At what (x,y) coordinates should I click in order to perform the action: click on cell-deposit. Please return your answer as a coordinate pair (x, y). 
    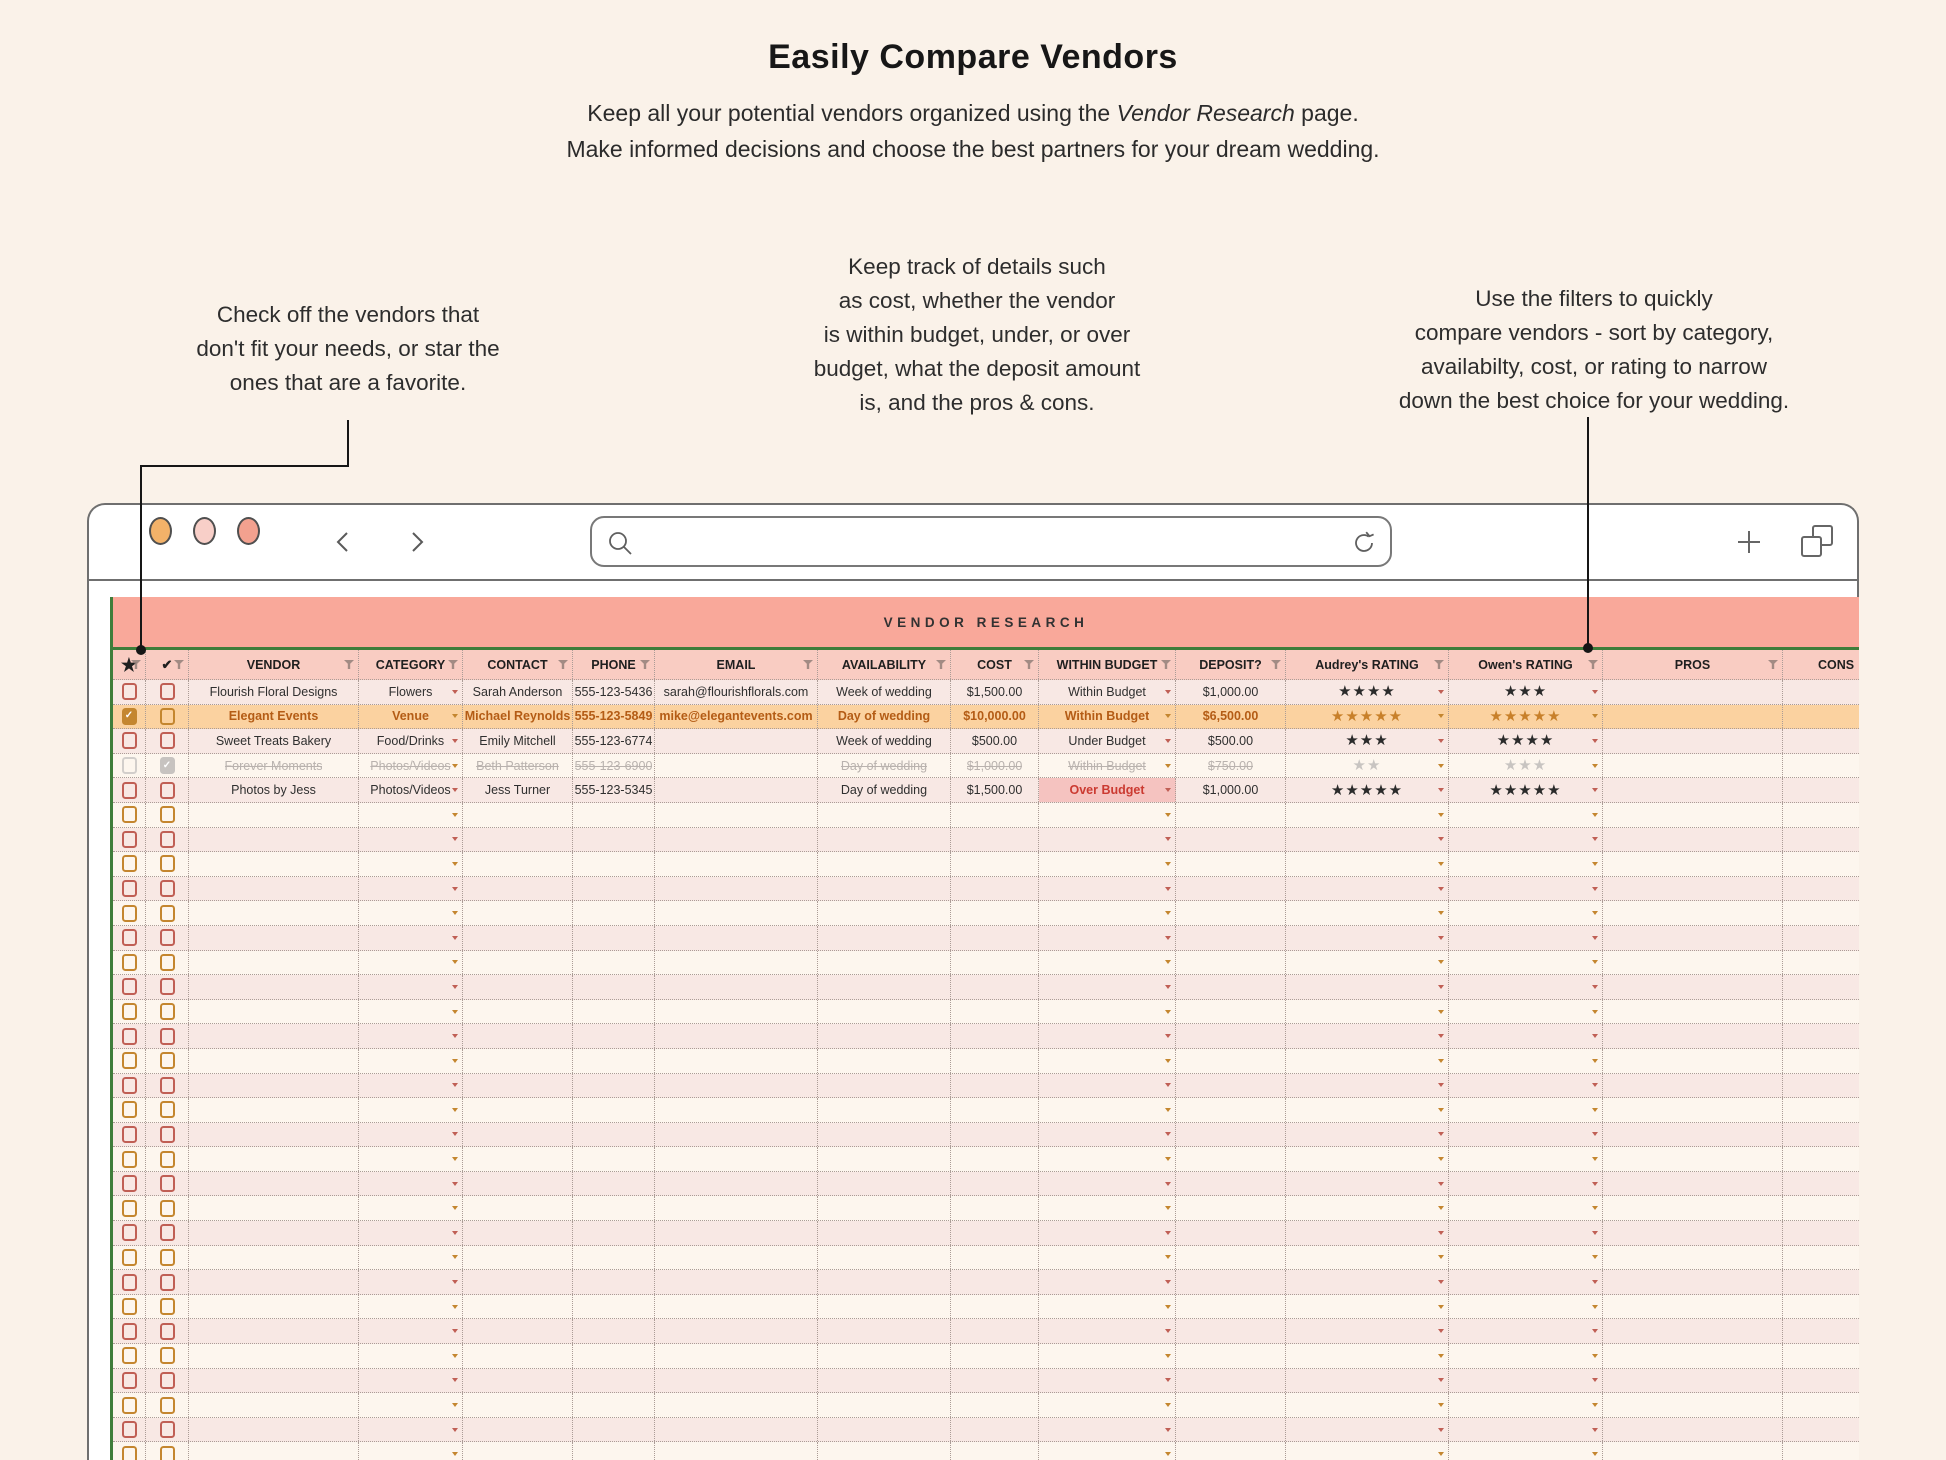
    Looking at the image, I should click on (1231, 1060).